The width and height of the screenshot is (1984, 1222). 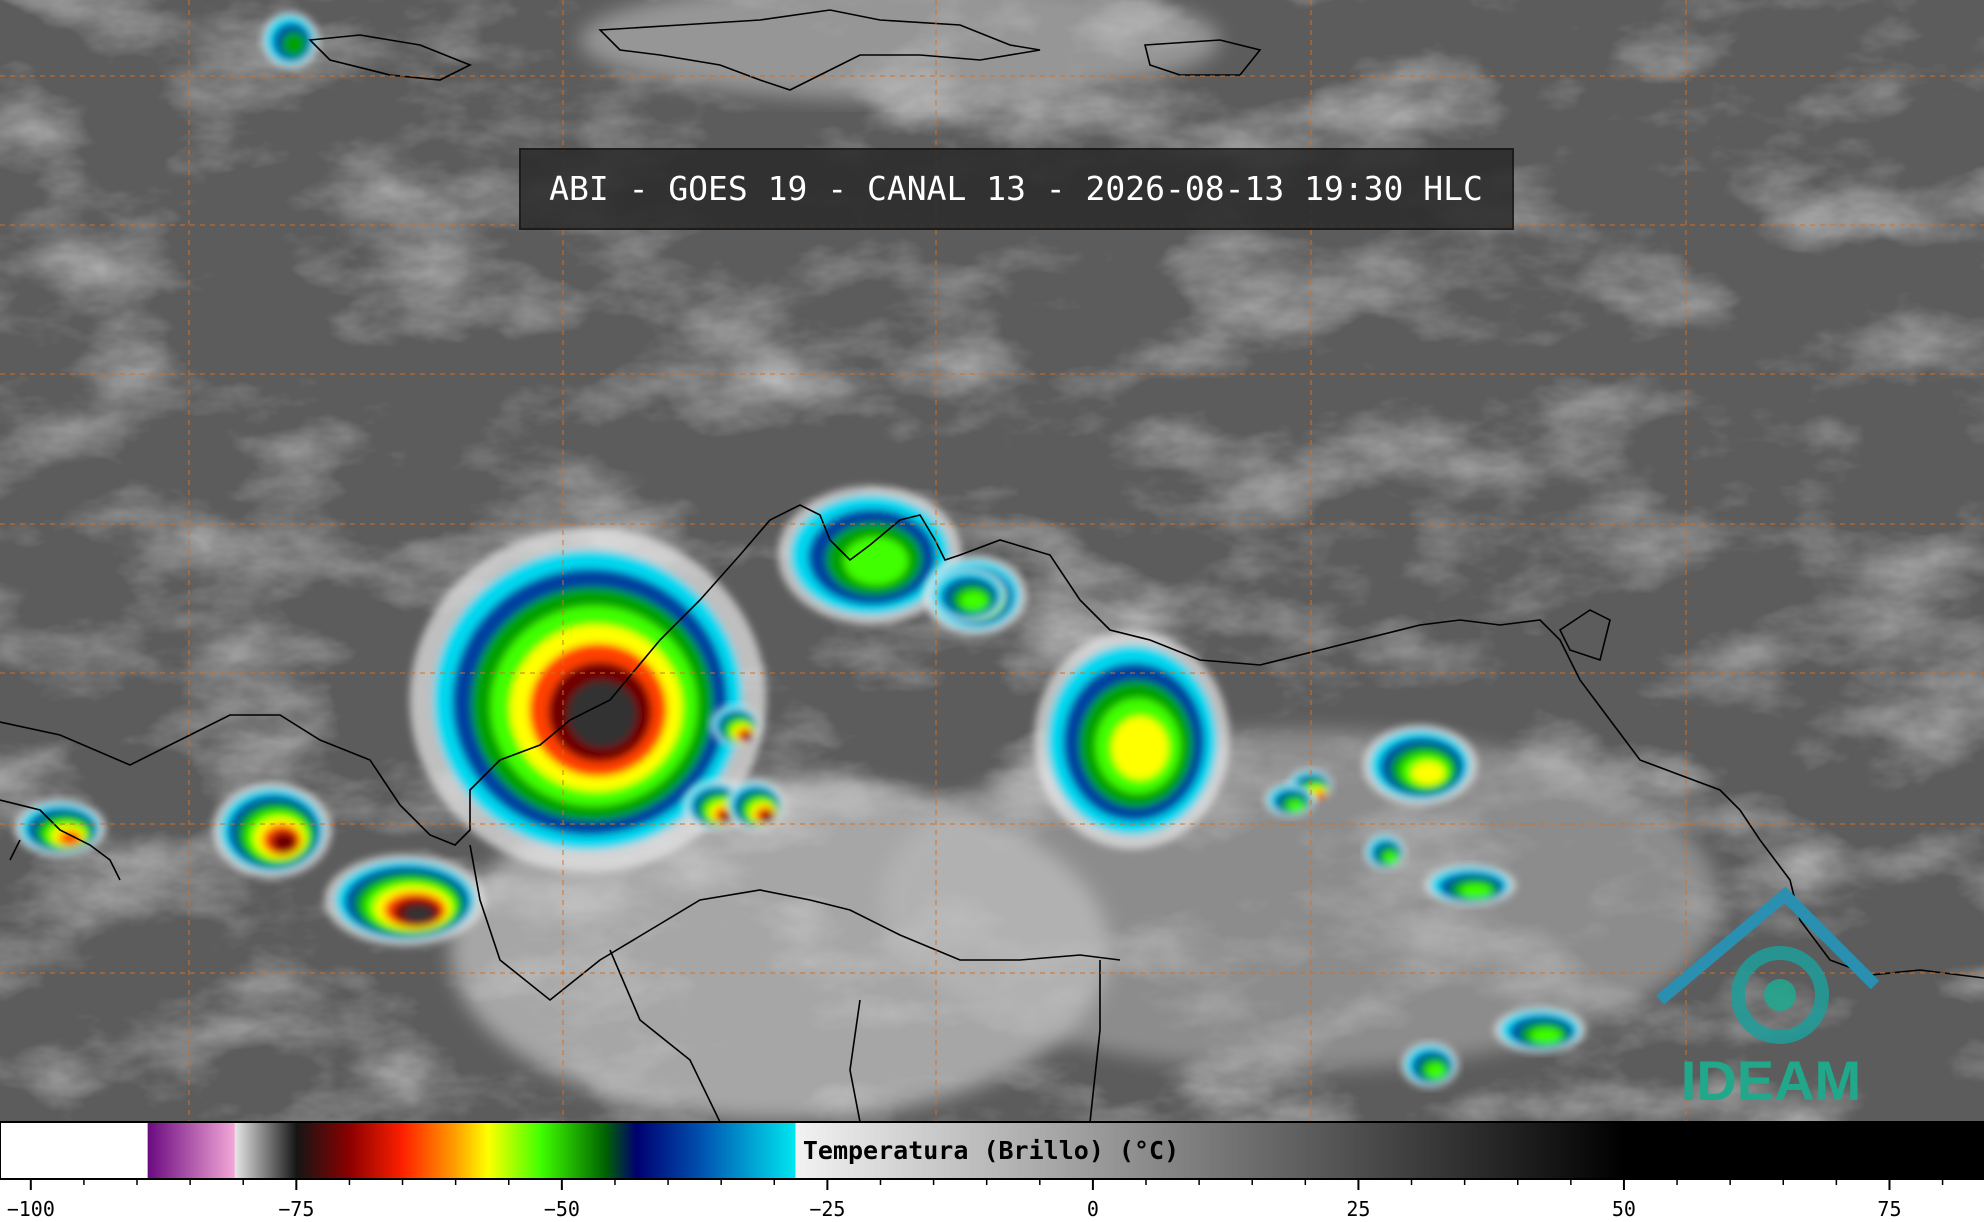 What do you see at coordinates (31, 1209) in the screenshot?
I see `colorbar-tick-label: −100` at bounding box center [31, 1209].